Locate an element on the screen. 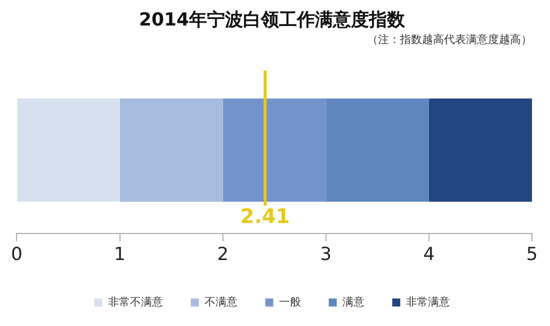 The image size is (550, 326). x-tick-label: 0 is located at coordinates (16, 254).